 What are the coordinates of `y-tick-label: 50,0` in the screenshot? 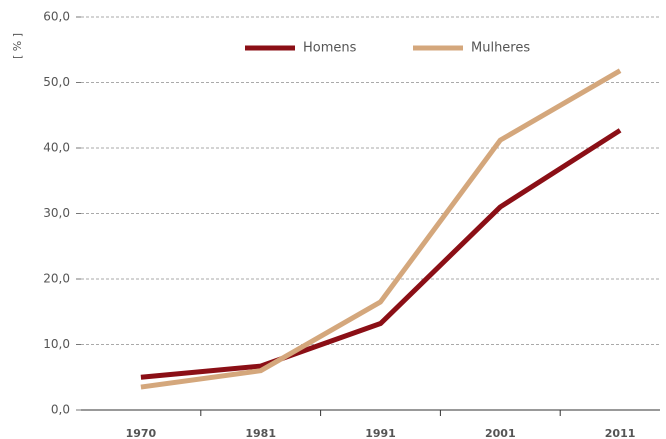 It's located at (56, 82).